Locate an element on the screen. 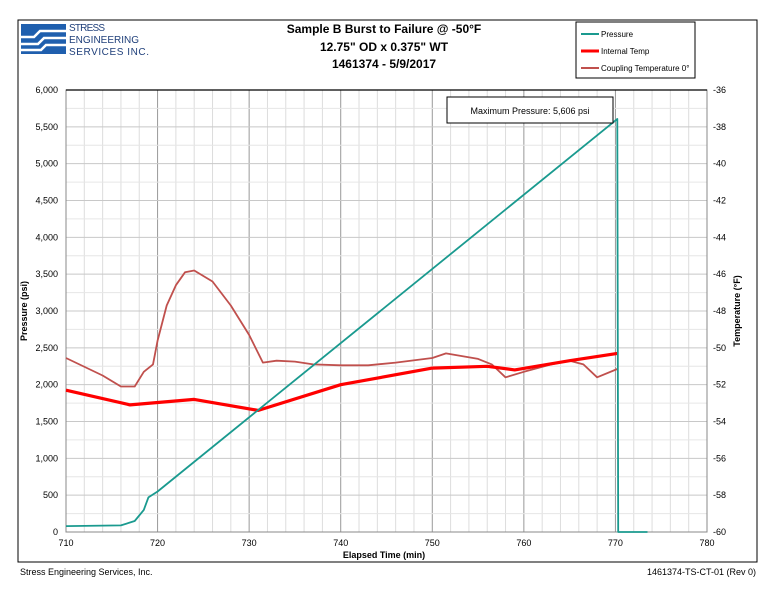 The width and height of the screenshot is (768, 599). y2-tick-label: -44 is located at coordinates (719, 237).